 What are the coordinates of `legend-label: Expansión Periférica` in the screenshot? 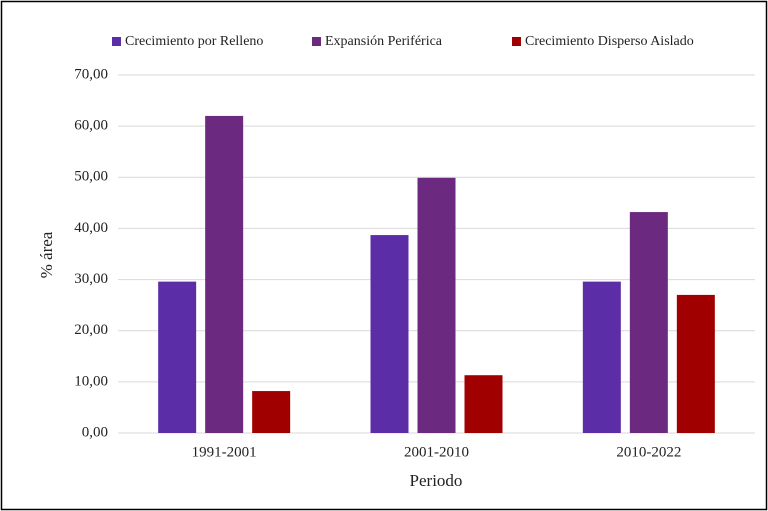 It's located at (384, 41).